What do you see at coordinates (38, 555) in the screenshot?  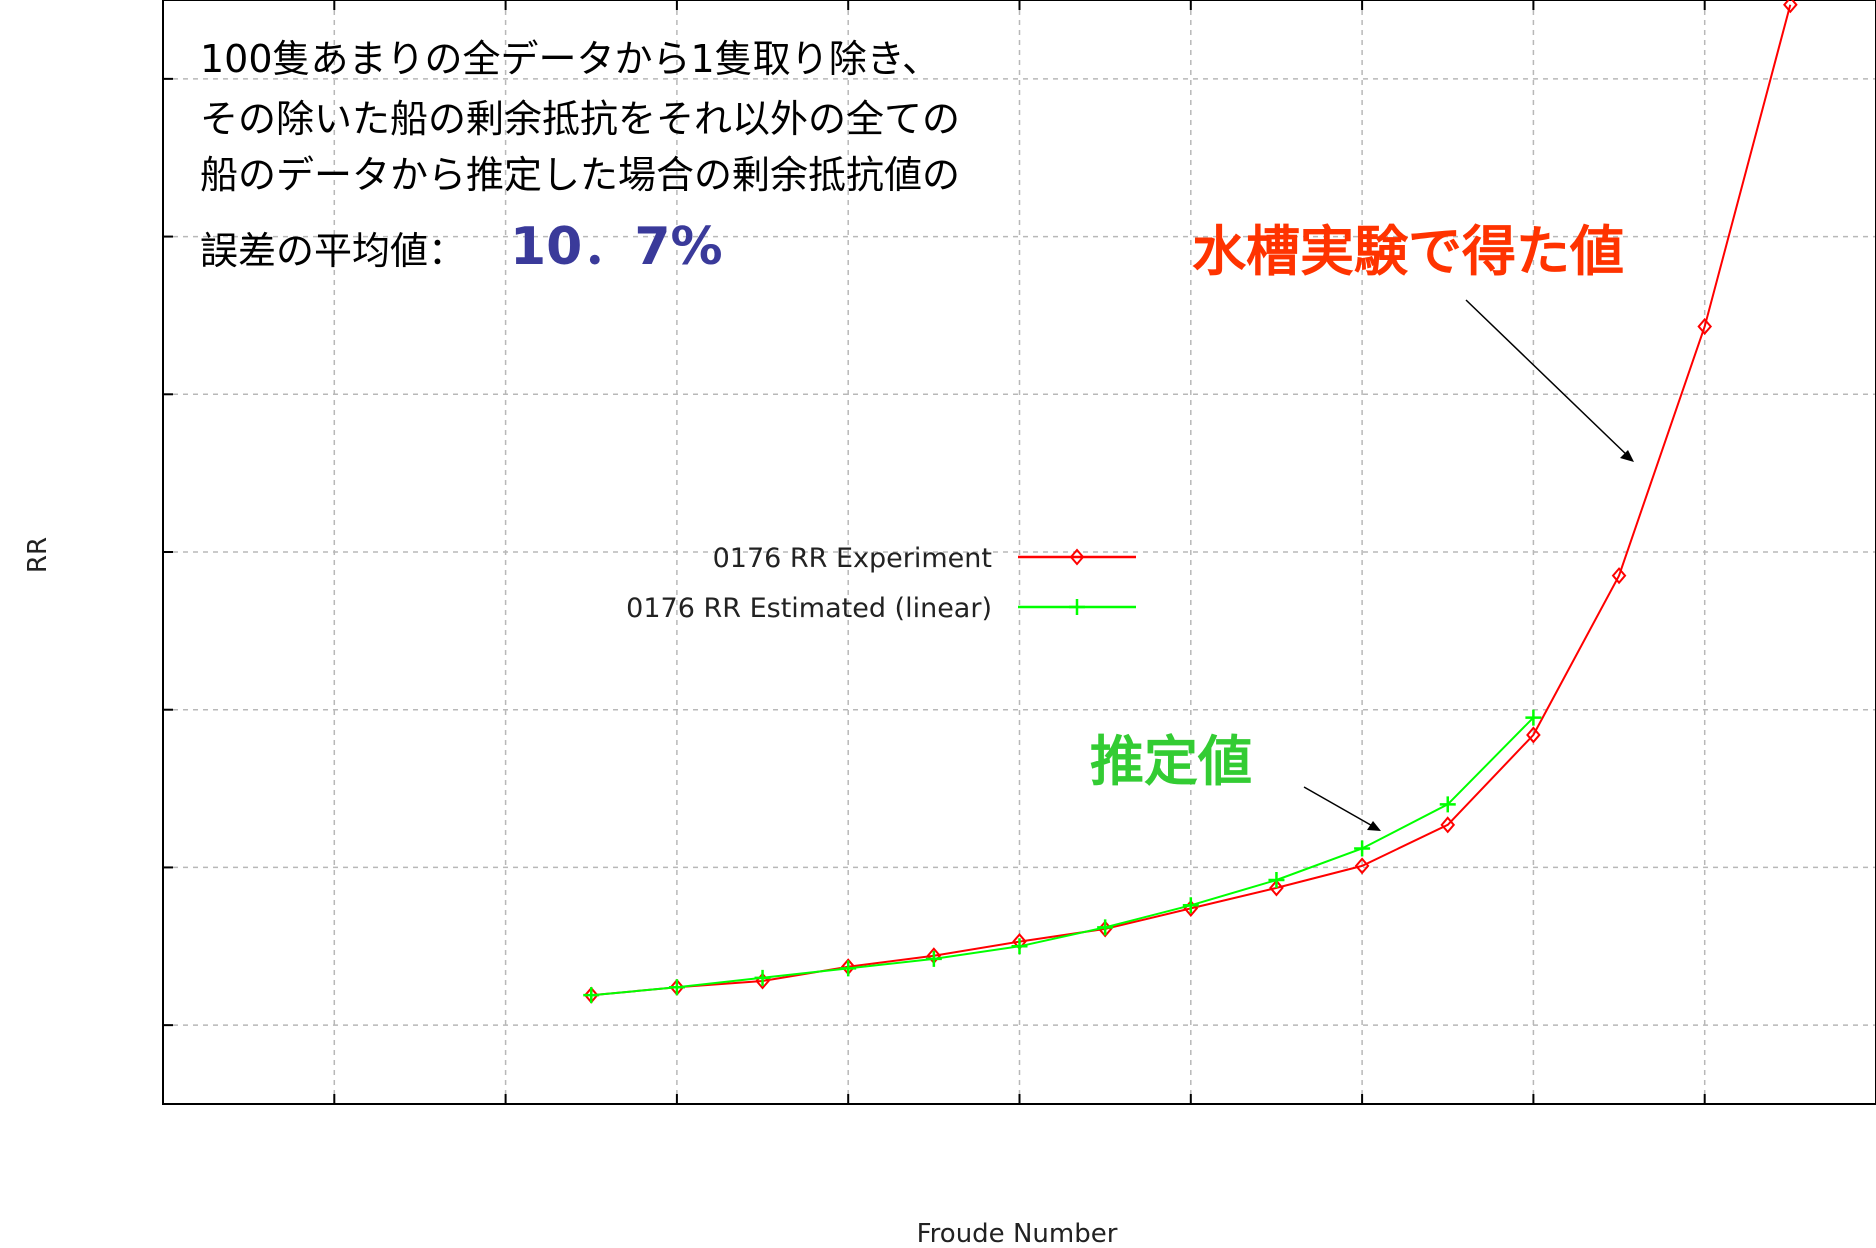 I see `y-axis-label: RR` at bounding box center [38, 555].